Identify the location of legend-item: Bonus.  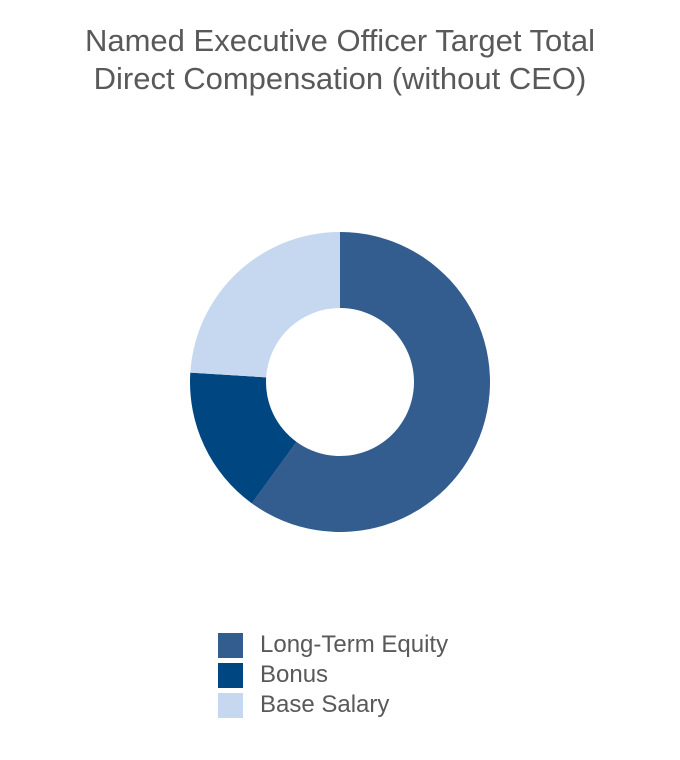
(333, 675).